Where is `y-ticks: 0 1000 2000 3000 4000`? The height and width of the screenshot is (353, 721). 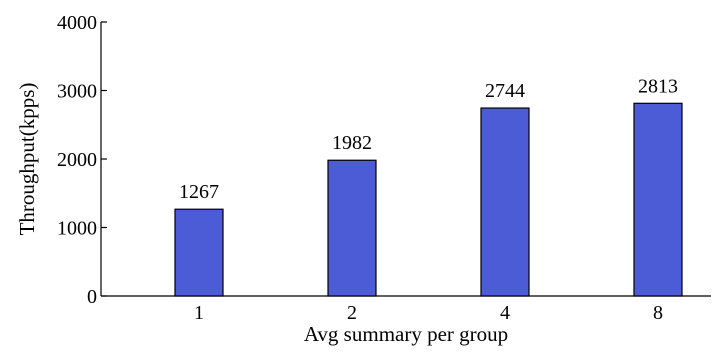 y-ticks: 0 1000 2000 3000 4000 is located at coordinates (82, 160).